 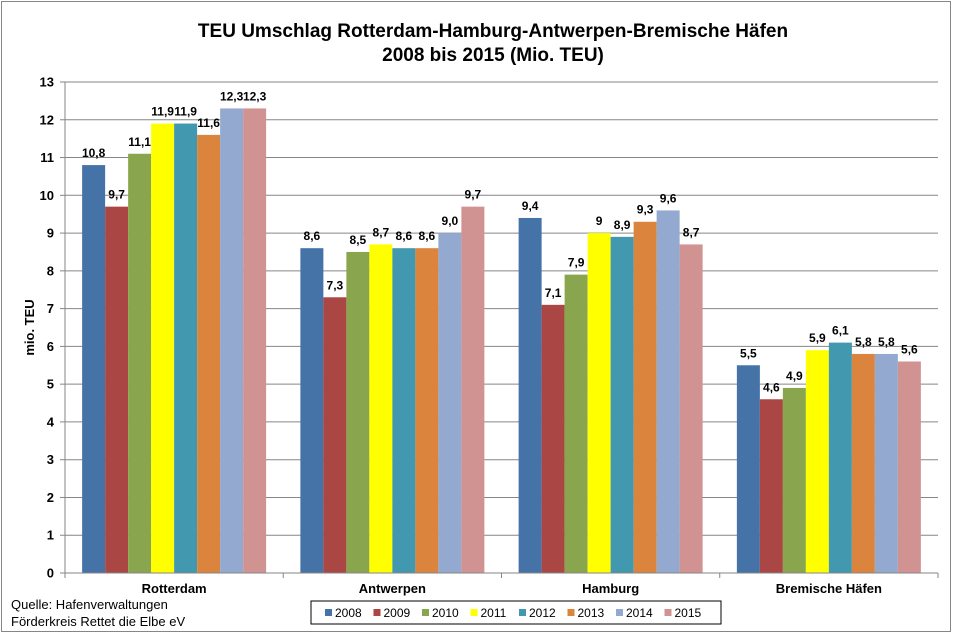 I want to click on data-label-bremische-häfen-2013: 5,8, so click(x=863, y=342).